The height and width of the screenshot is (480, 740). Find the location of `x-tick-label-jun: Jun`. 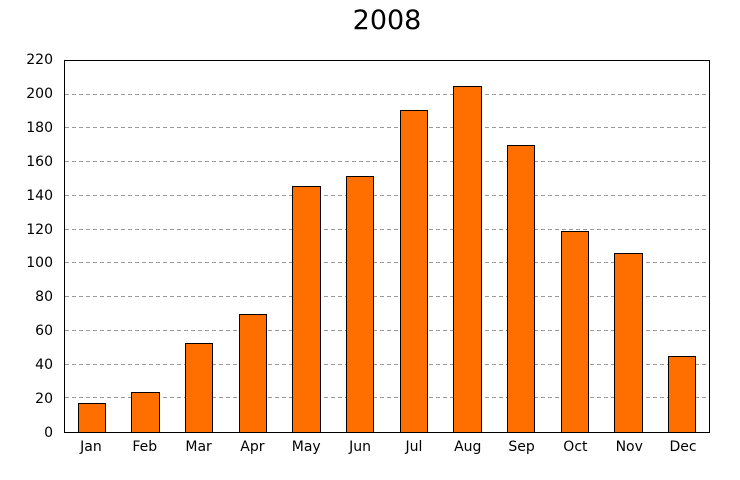

x-tick-label-jun: Jun is located at coordinates (360, 447).